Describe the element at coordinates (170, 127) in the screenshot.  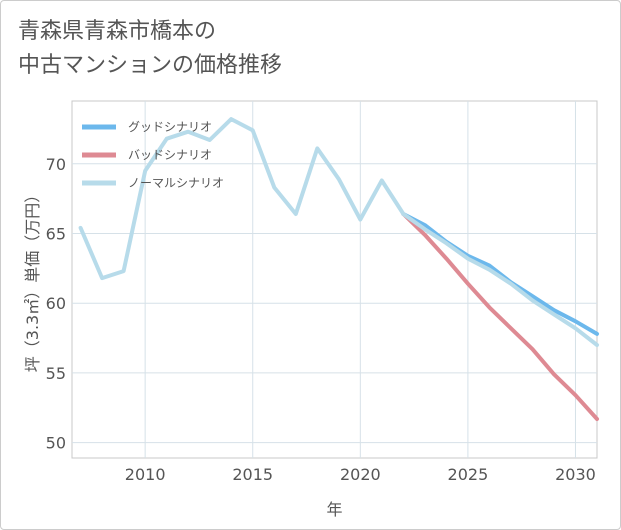
I see `legend-label-good-scenario: グッドシナリオ` at that location.